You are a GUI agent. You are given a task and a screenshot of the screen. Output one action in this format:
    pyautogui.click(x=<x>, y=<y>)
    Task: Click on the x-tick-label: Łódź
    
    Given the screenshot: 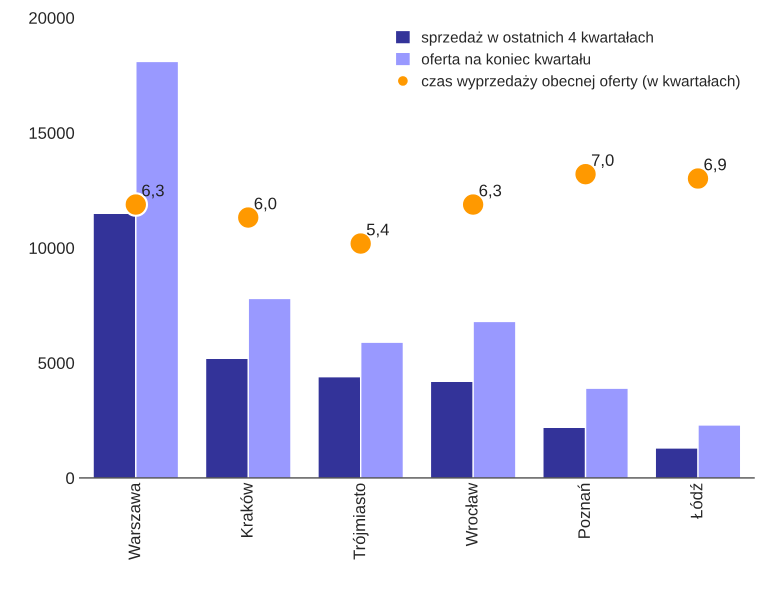 What is the action you would take?
    pyautogui.click(x=696, y=501)
    